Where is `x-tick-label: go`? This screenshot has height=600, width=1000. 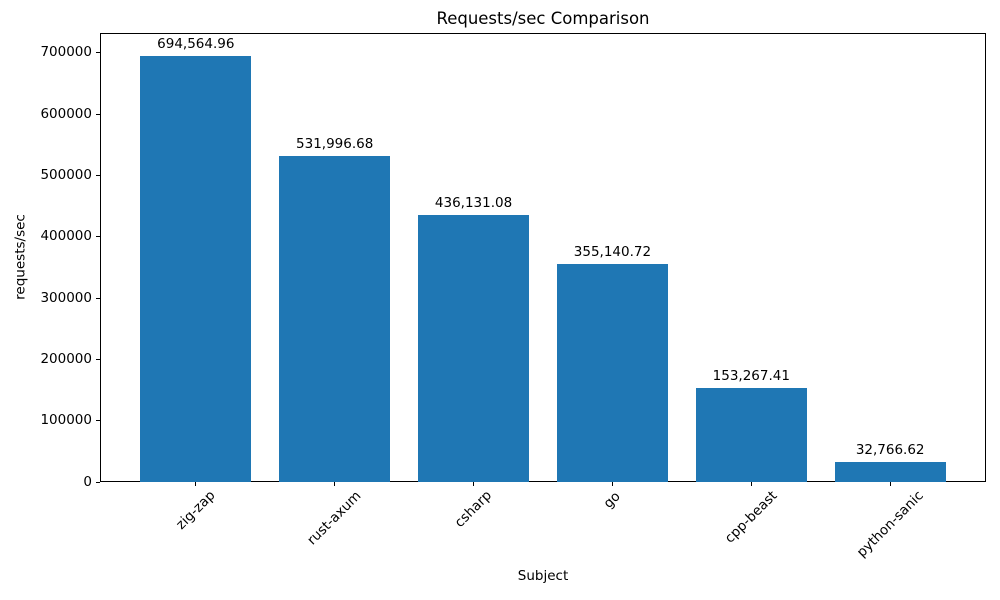
x-tick-label: go is located at coordinates (612, 500).